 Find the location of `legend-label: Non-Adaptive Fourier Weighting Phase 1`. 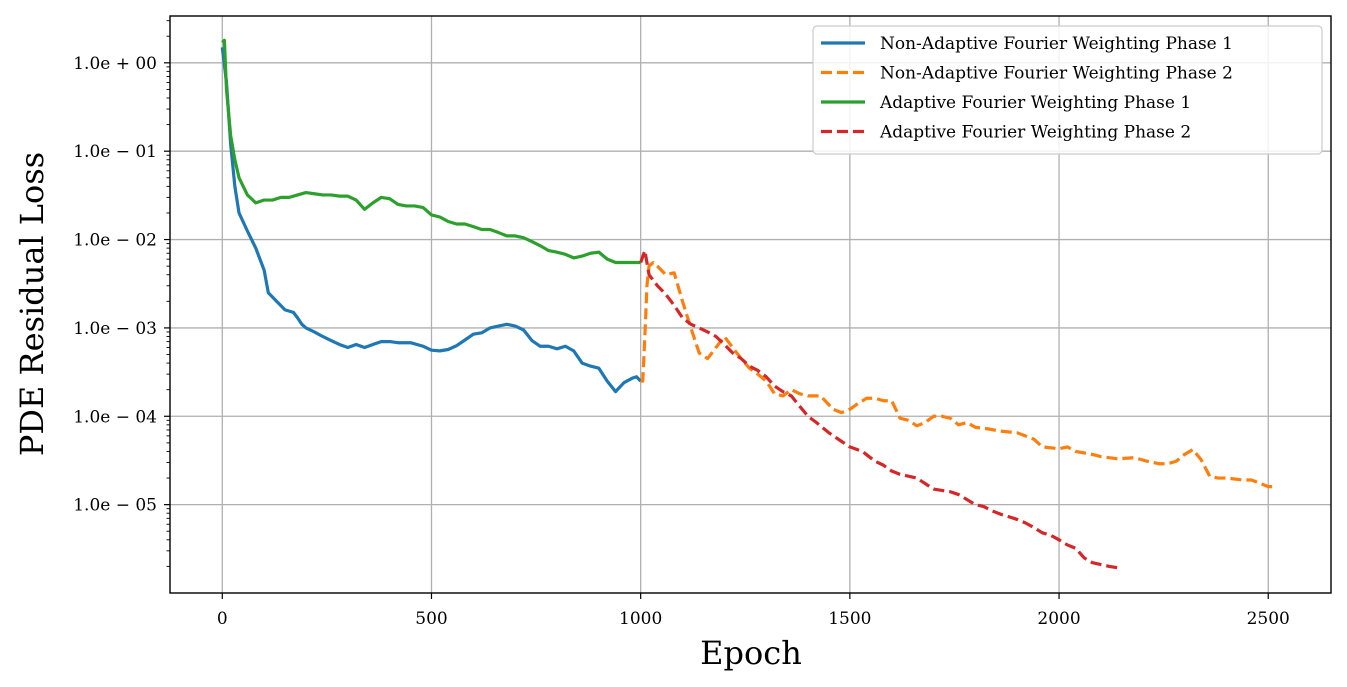

legend-label: Non-Adaptive Fourier Weighting Phase 1 is located at coordinates (1056, 44).